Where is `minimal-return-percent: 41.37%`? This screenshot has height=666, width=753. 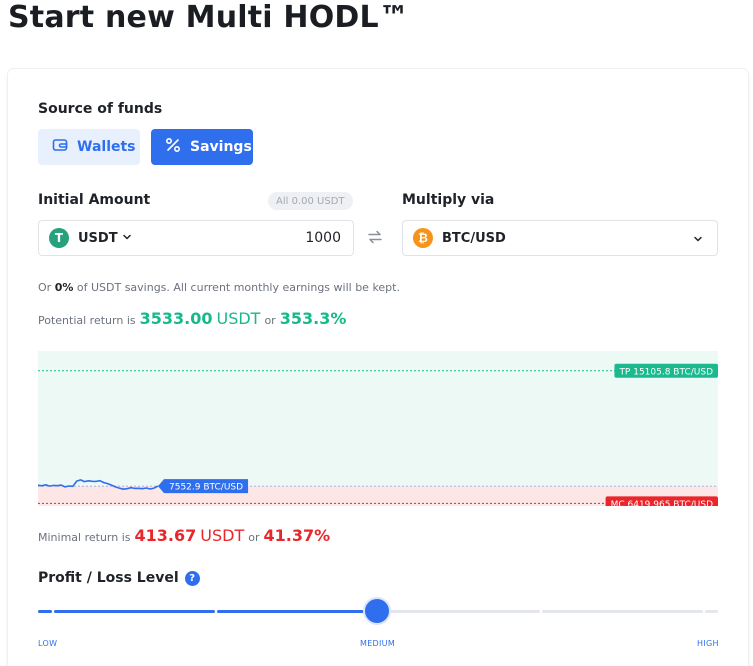 minimal-return-percent: 41.37% is located at coordinates (297, 535).